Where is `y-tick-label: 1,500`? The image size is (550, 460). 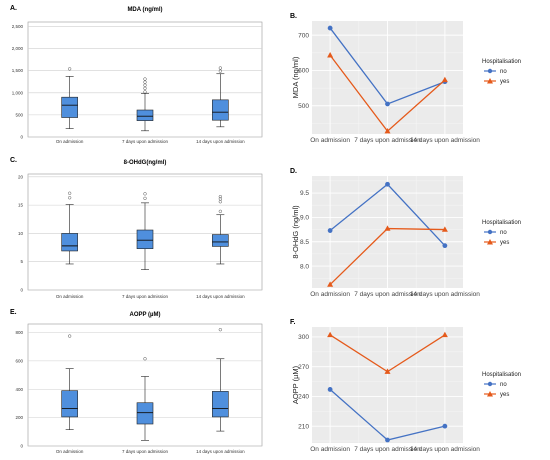
y-tick-label: 1,500 is located at coordinates (18, 70).